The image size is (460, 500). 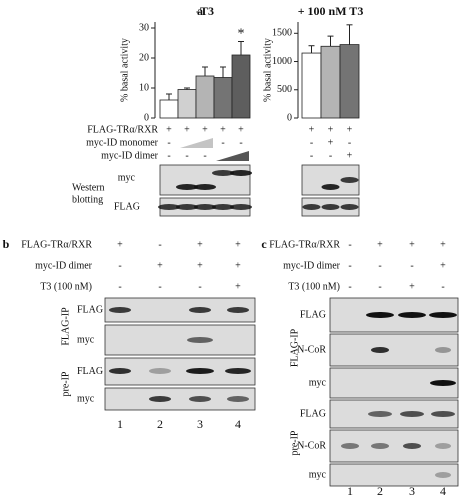 I want to click on monomer-wedge, so click(x=196, y=143).